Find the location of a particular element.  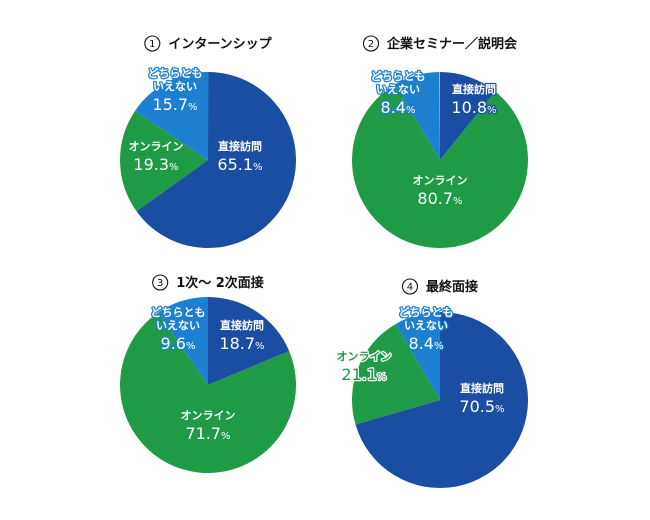

slice-value: 18.7% is located at coordinates (241, 343).